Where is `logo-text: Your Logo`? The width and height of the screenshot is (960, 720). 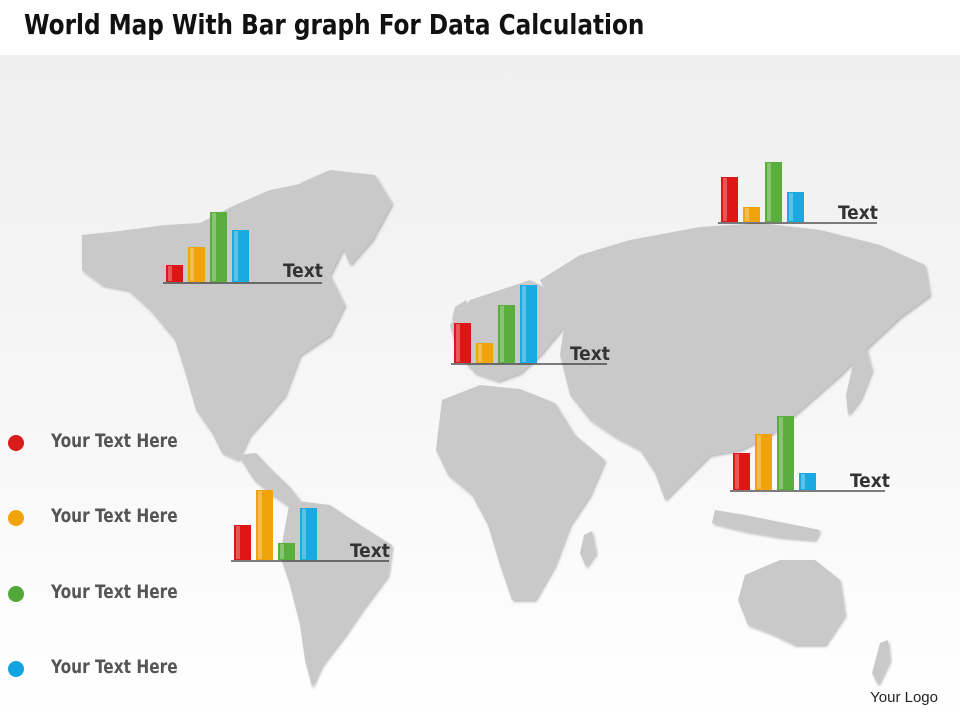
logo-text: Your Logo is located at coordinates (904, 697).